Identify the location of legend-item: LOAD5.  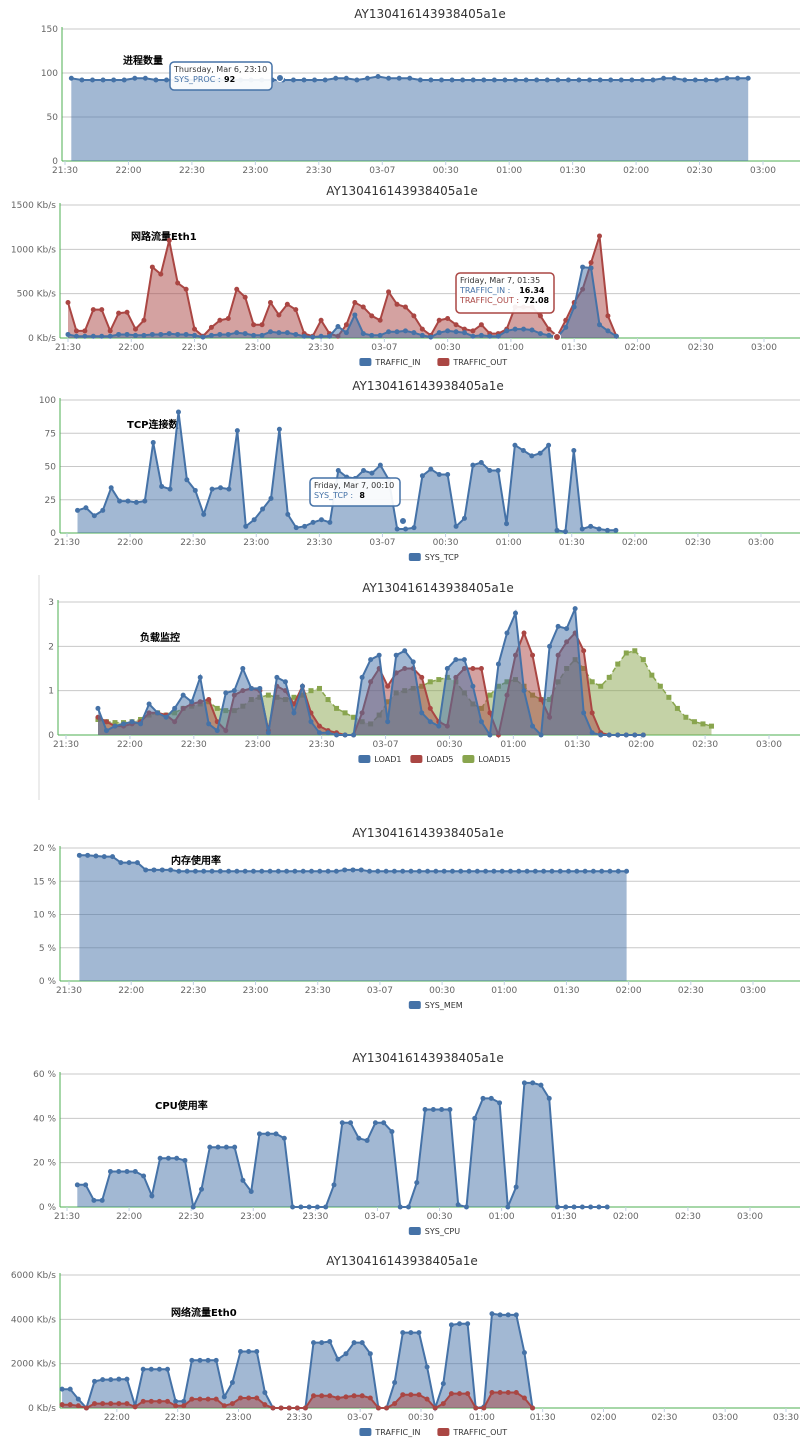
(439, 759).